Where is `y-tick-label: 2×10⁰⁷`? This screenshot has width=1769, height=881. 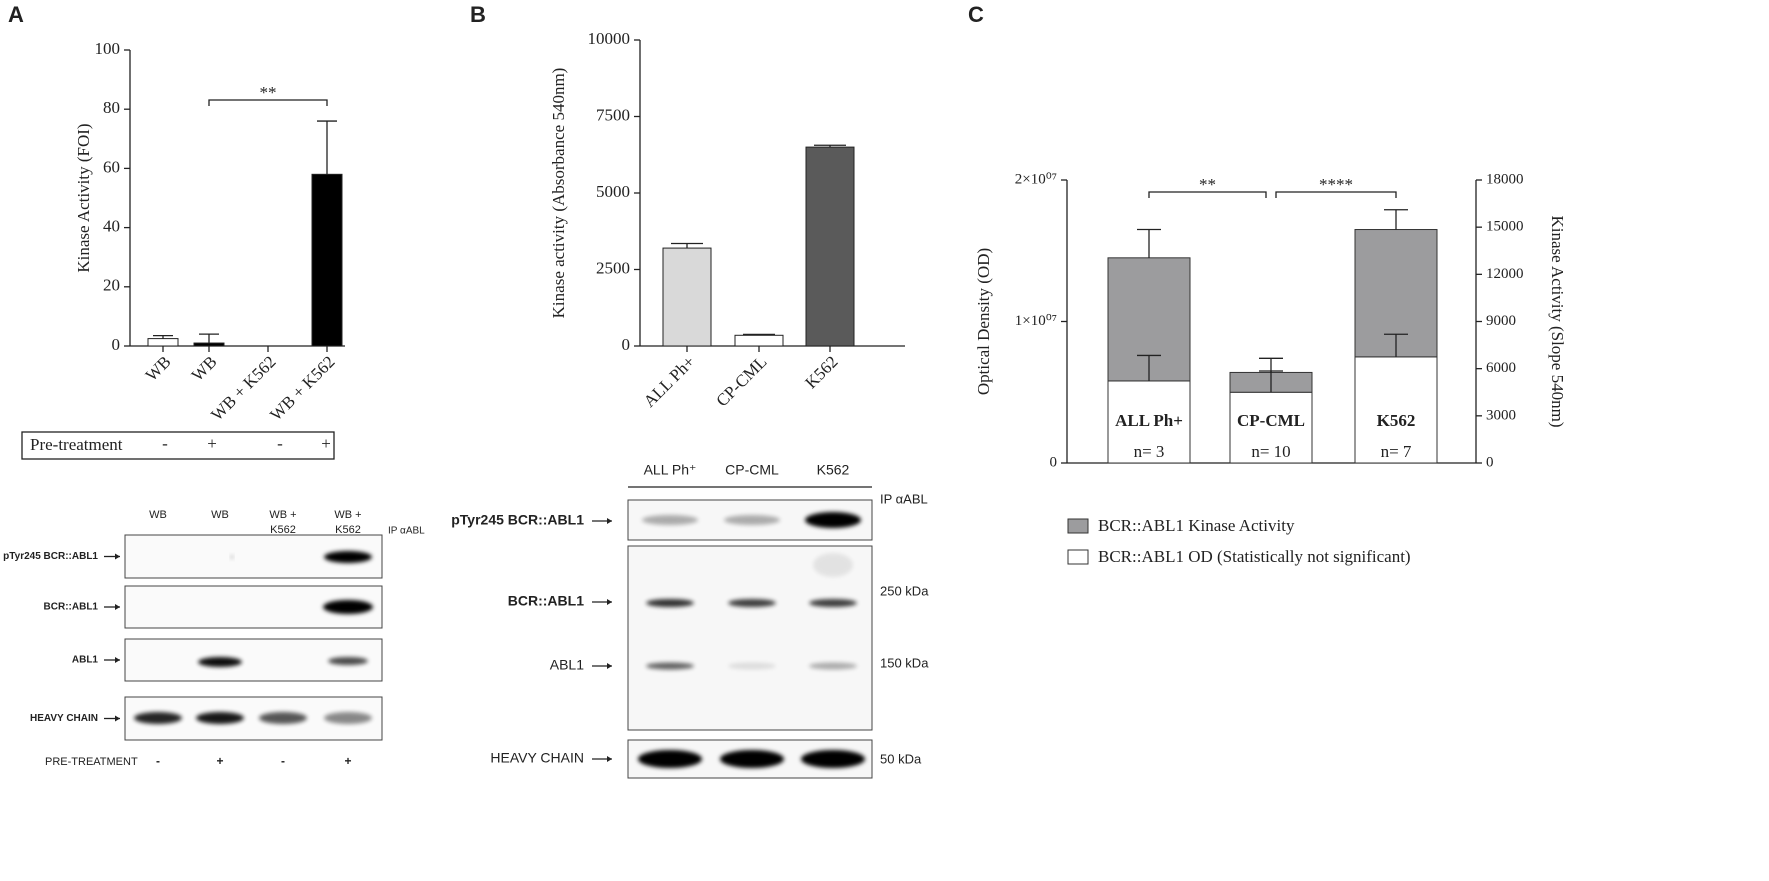 y-tick-label: 2×10⁰⁷ is located at coordinates (1036, 179).